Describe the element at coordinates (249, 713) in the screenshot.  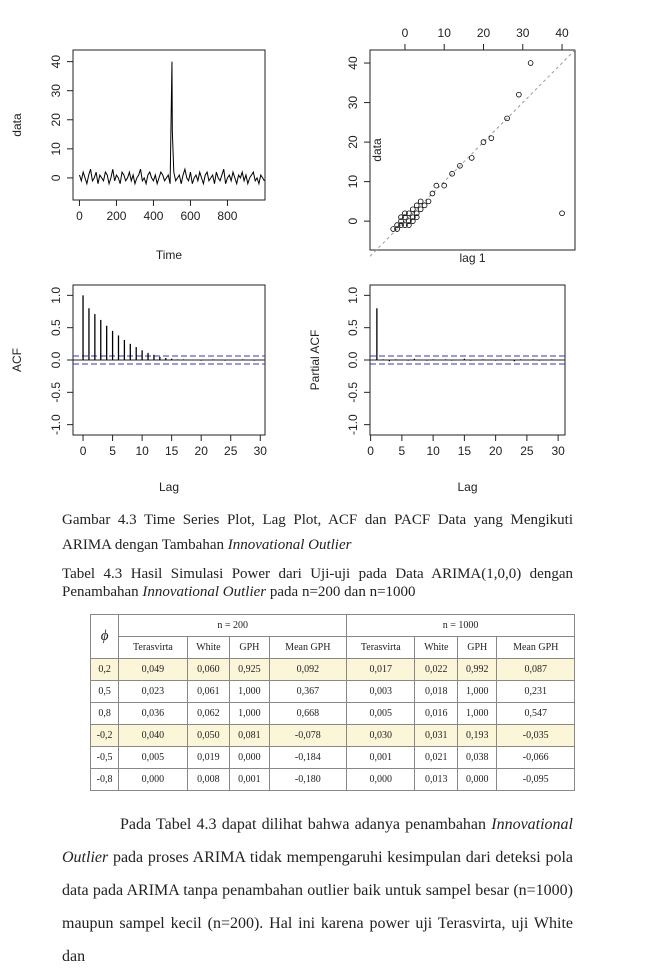
I see `table-cell: 1,000` at that location.